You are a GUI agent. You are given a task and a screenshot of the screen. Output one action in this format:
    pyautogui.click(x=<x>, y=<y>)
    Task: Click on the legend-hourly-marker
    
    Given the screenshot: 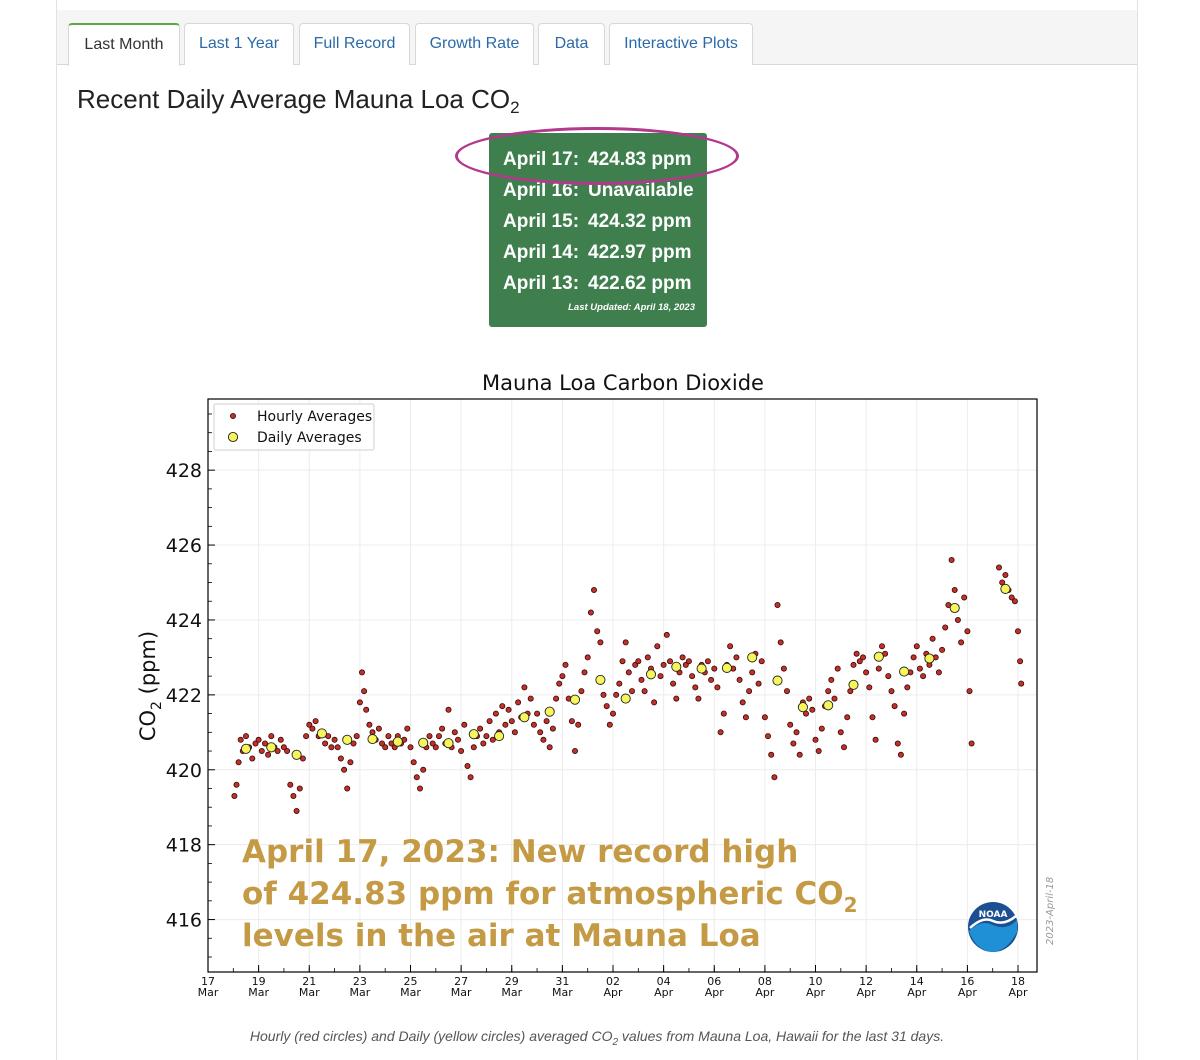 What is the action you would take?
    pyautogui.click(x=232, y=415)
    